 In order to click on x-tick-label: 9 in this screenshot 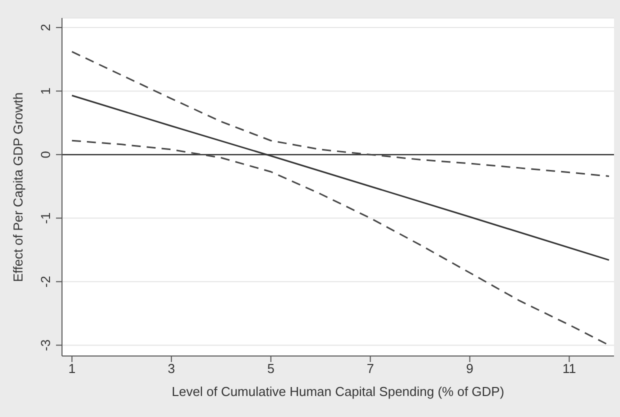, I will do `click(470, 368)`.